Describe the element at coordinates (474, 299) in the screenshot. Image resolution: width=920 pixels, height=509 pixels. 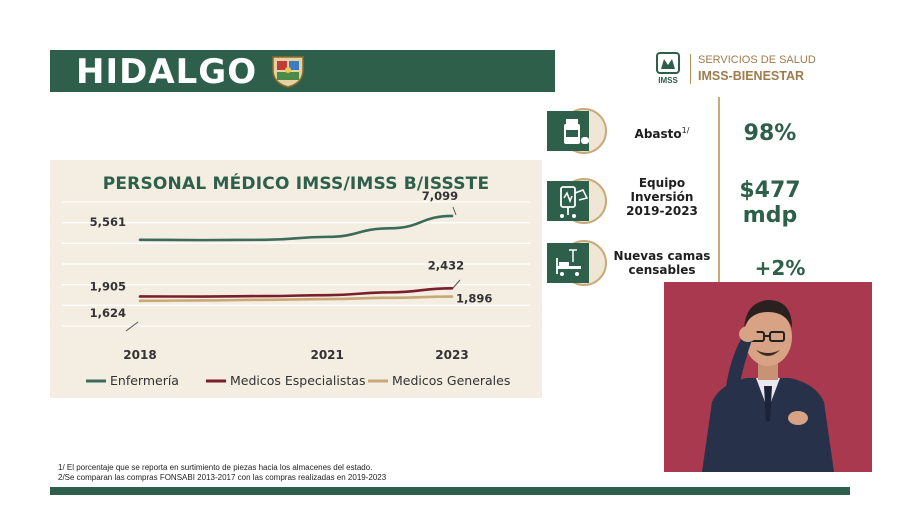
I see `data-label: 1,896` at that location.